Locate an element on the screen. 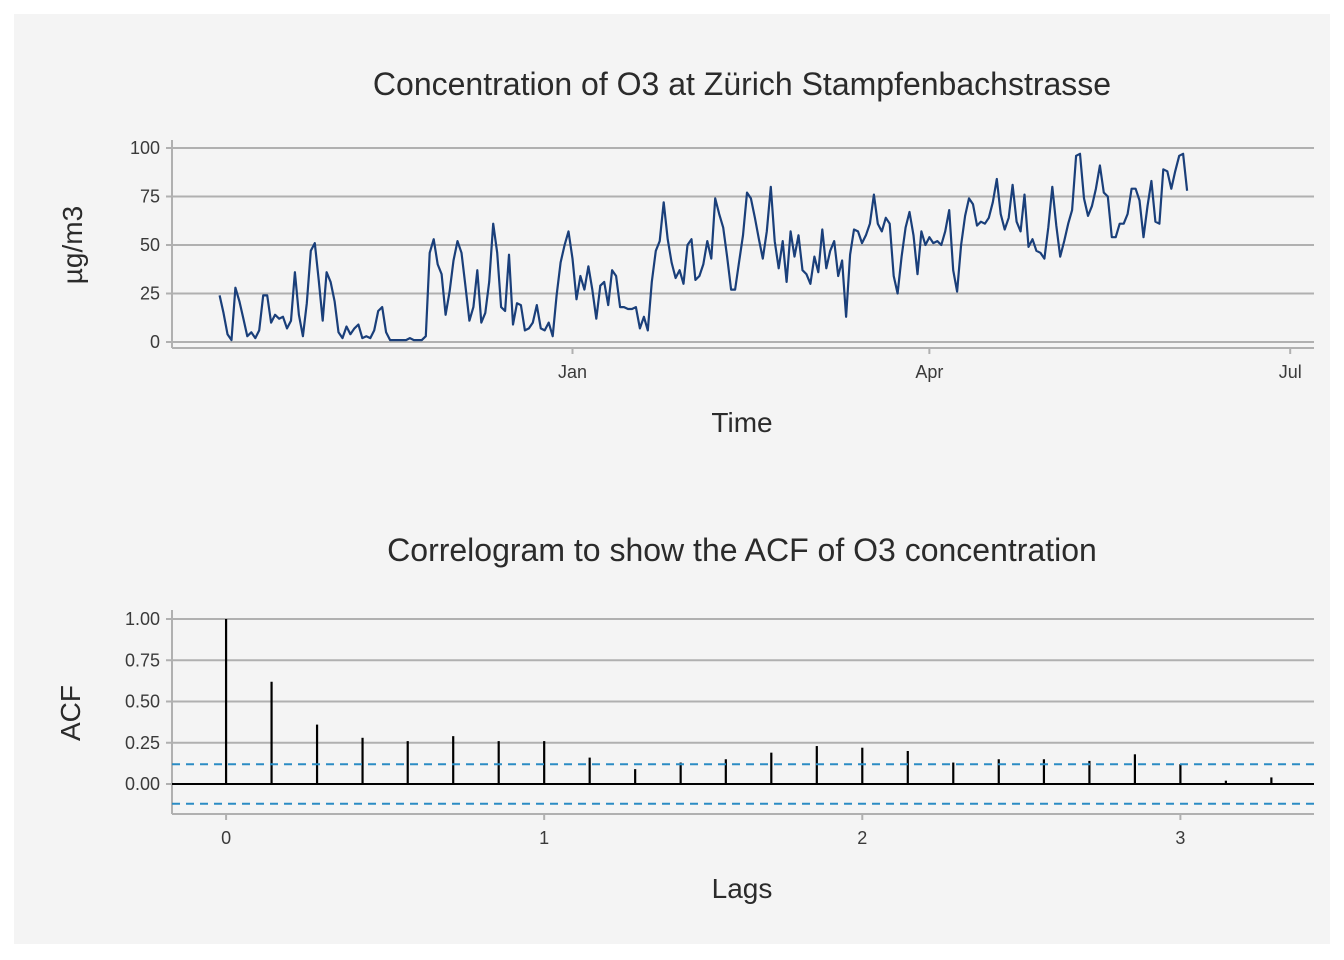 The width and height of the screenshot is (1344, 960). o3-series-line is located at coordinates (703, 247).